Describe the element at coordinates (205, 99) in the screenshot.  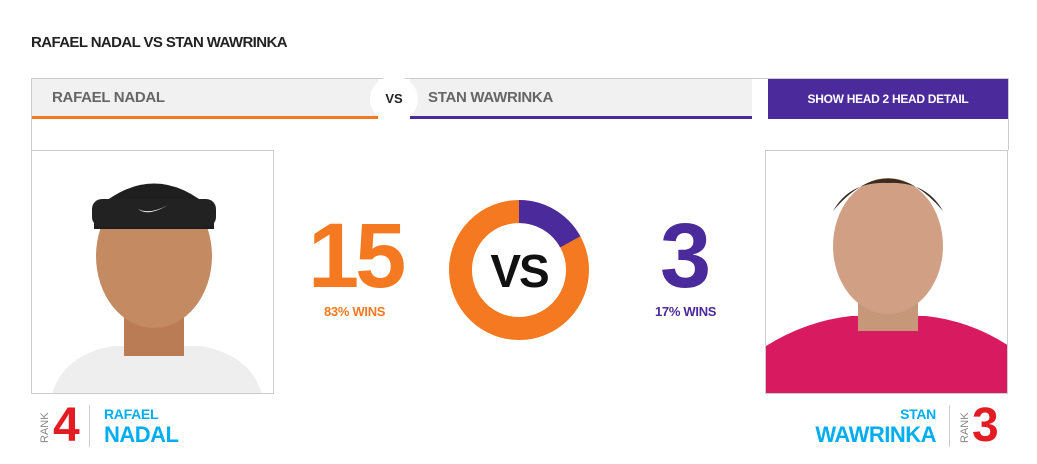
I see `tab-player1: RAFAEL NADAL` at that location.